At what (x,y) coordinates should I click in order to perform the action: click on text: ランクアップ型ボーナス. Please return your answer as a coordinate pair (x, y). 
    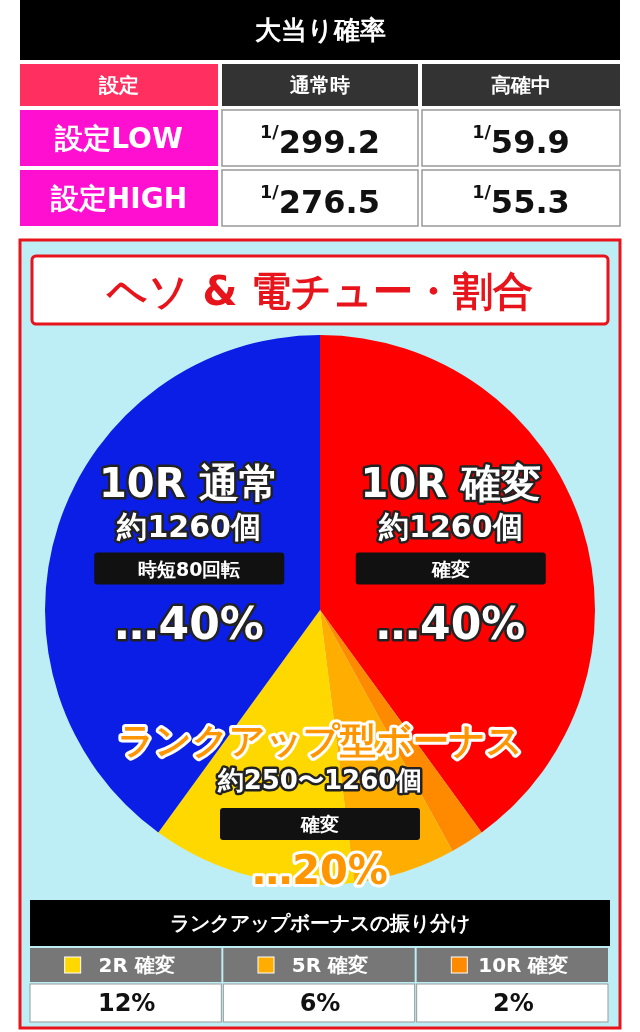
    Looking at the image, I should click on (320, 740).